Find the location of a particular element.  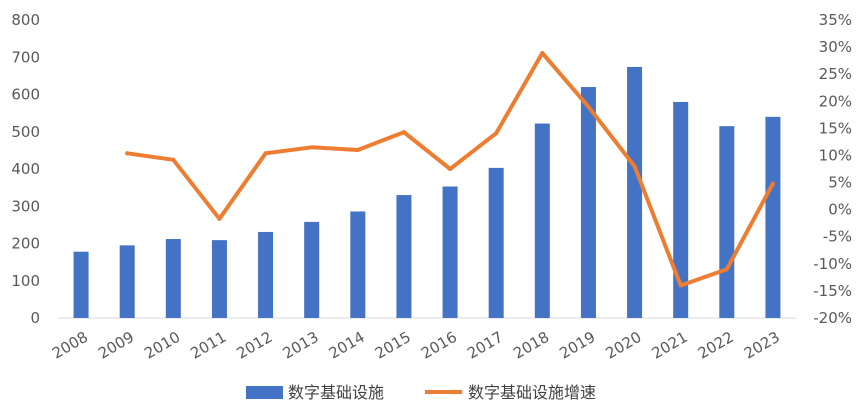

legend-swatch-bar is located at coordinates (264, 392).